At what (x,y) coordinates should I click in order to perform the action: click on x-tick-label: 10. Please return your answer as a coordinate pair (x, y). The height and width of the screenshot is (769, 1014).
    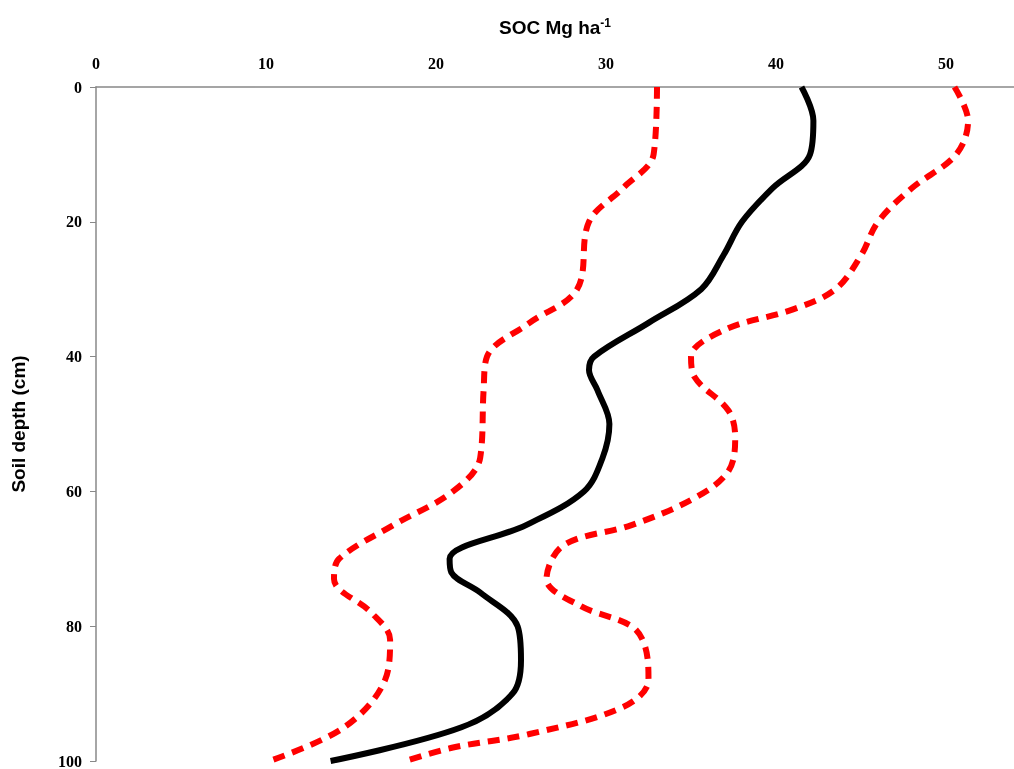
    Looking at the image, I should click on (266, 63).